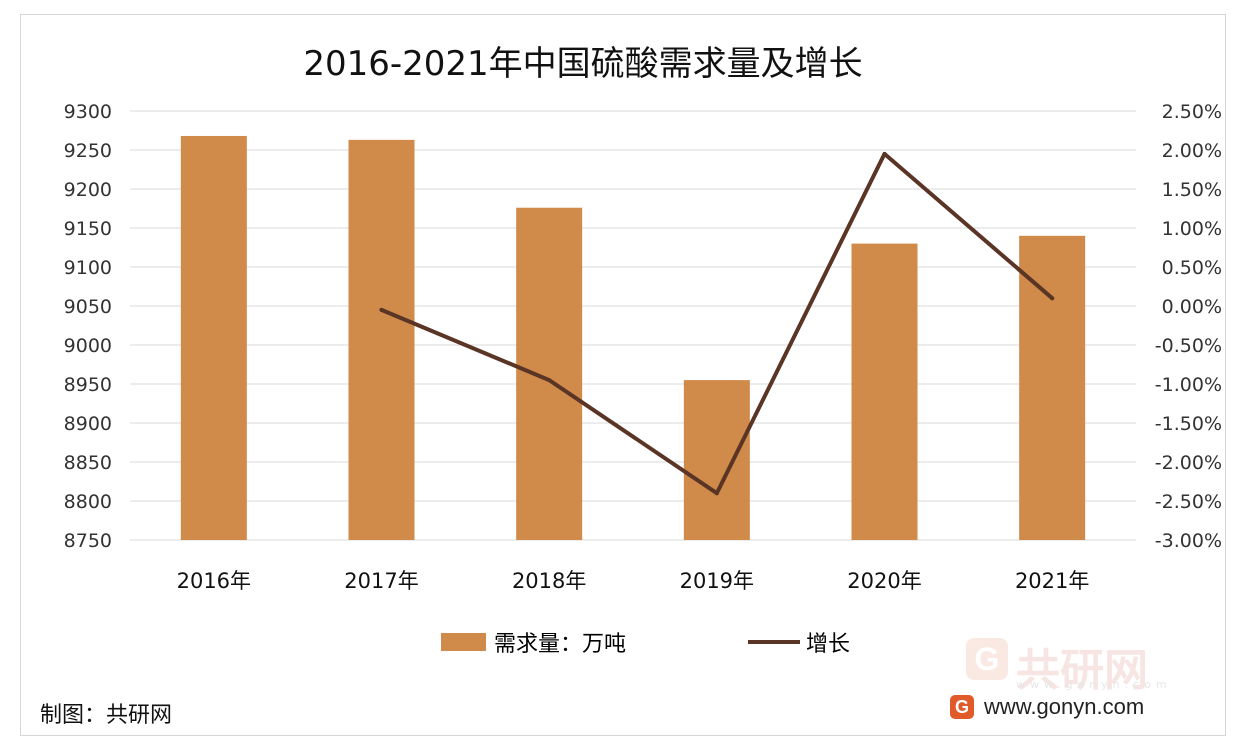  What do you see at coordinates (1192, 190) in the screenshot?
I see `y-right-tick-label: 1.50%` at bounding box center [1192, 190].